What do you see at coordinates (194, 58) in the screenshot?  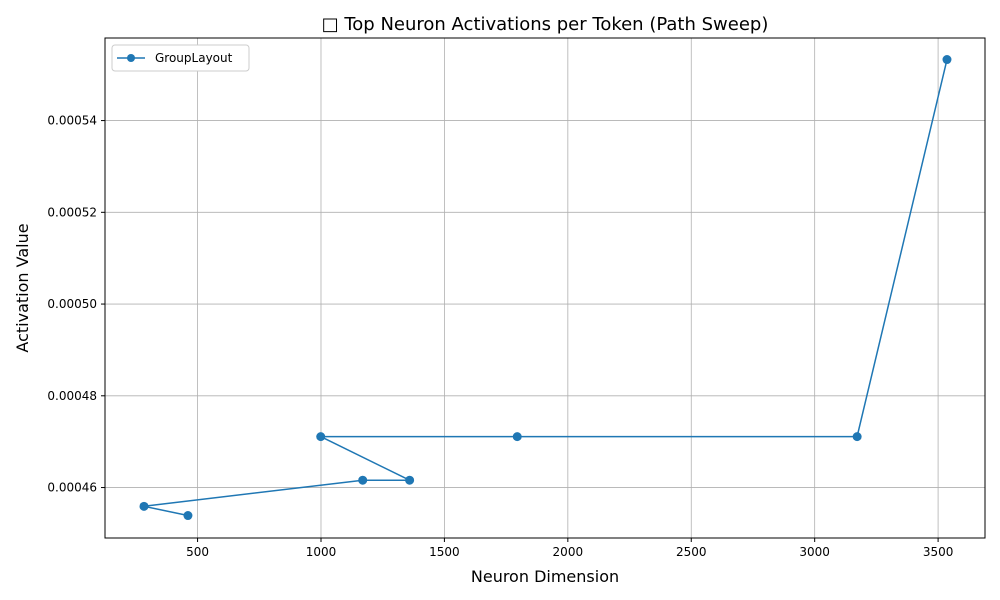 I see `legend-label: GroupLayout` at bounding box center [194, 58].